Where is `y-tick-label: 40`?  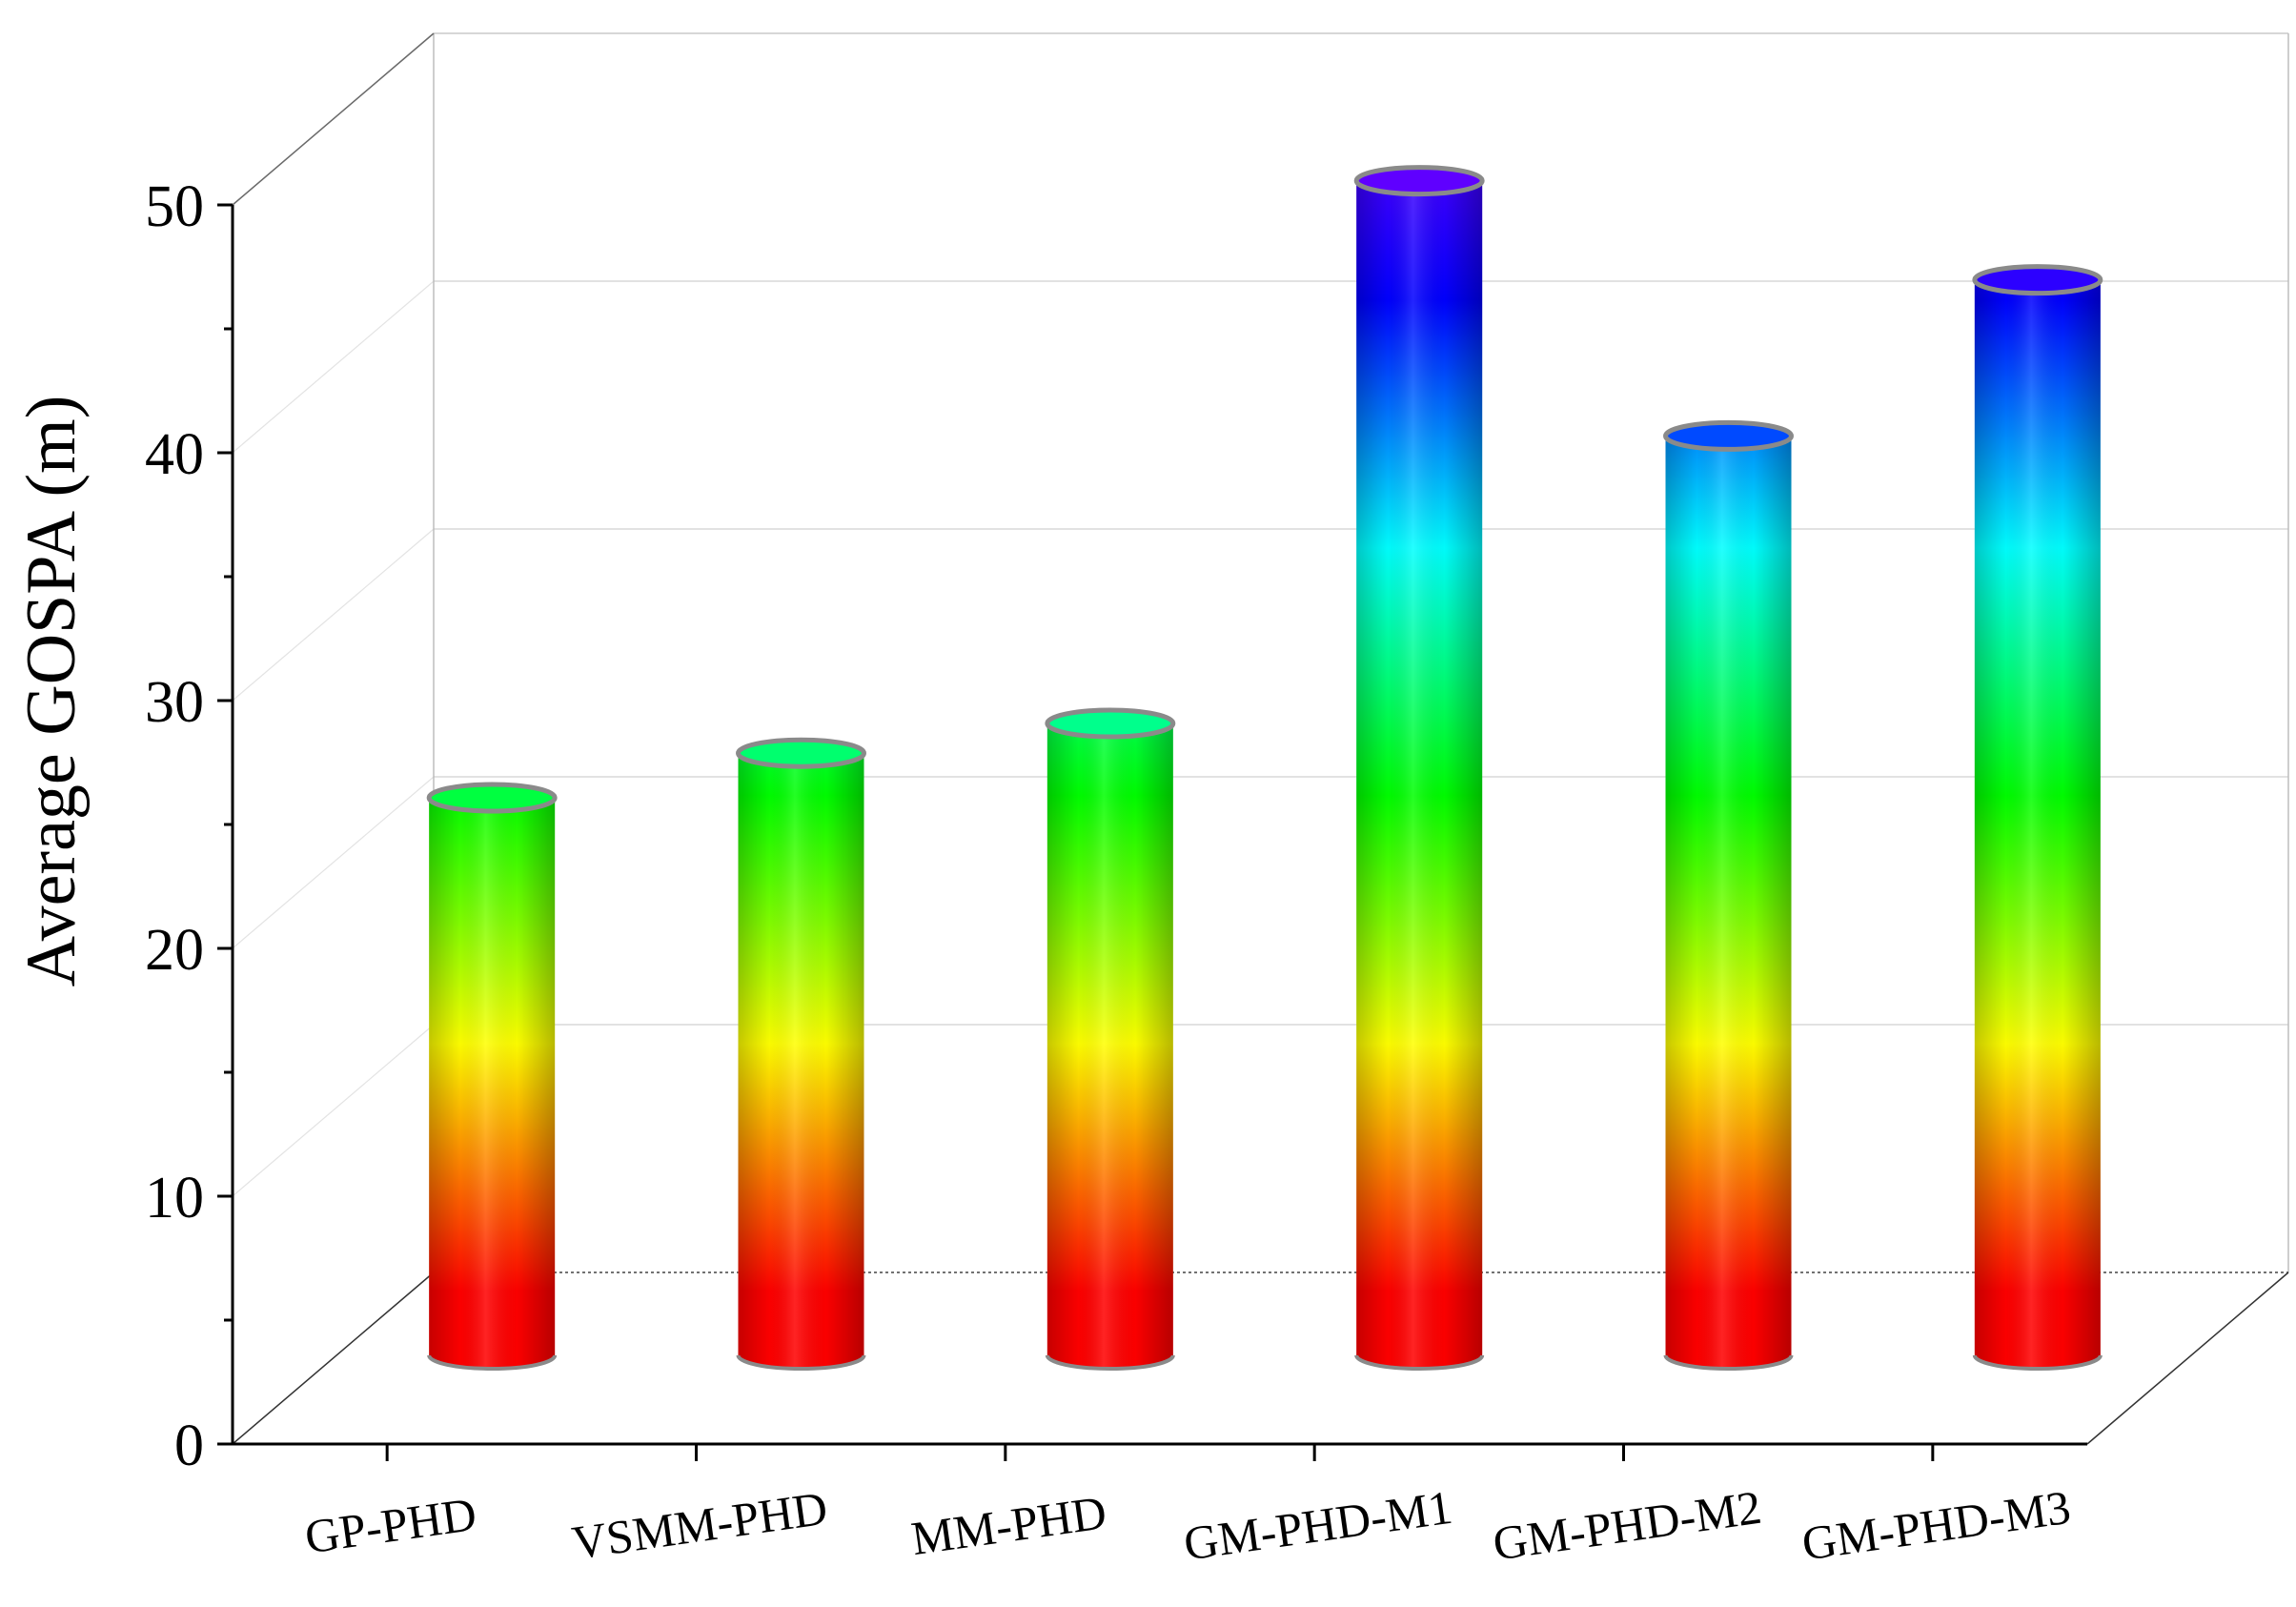 y-tick-label: 40 is located at coordinates (174, 454).